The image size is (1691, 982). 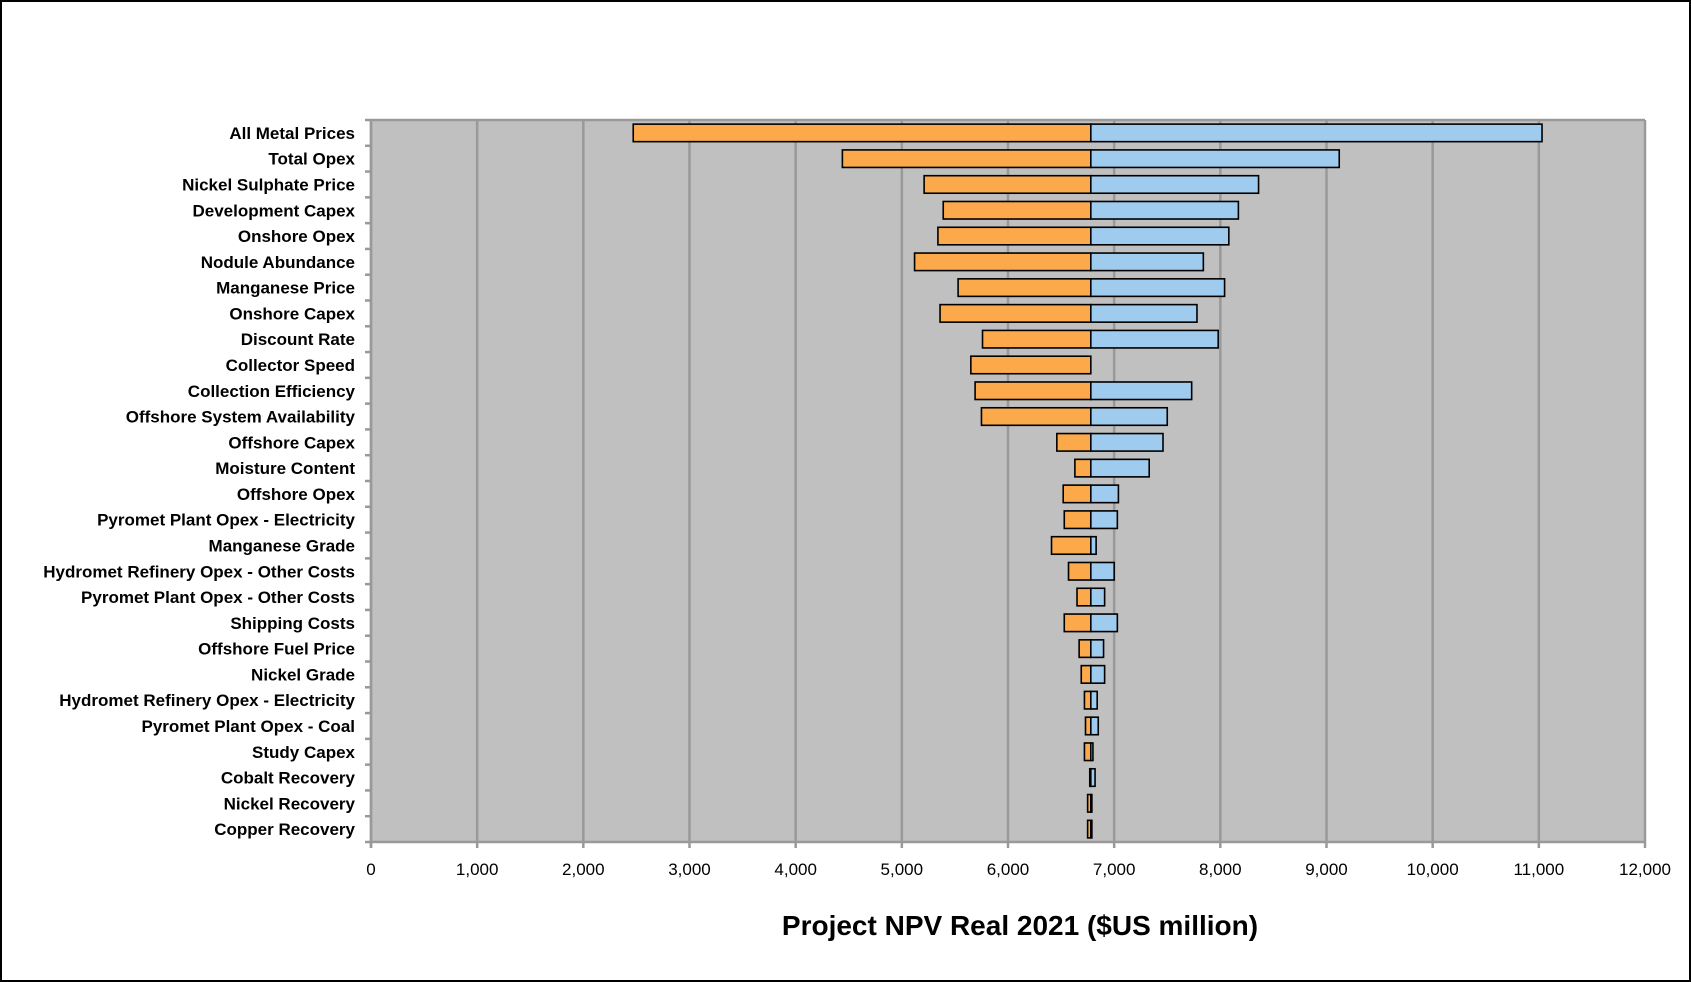 What do you see at coordinates (292, 313) in the screenshot?
I see `category-label: Onshore Capex` at bounding box center [292, 313].